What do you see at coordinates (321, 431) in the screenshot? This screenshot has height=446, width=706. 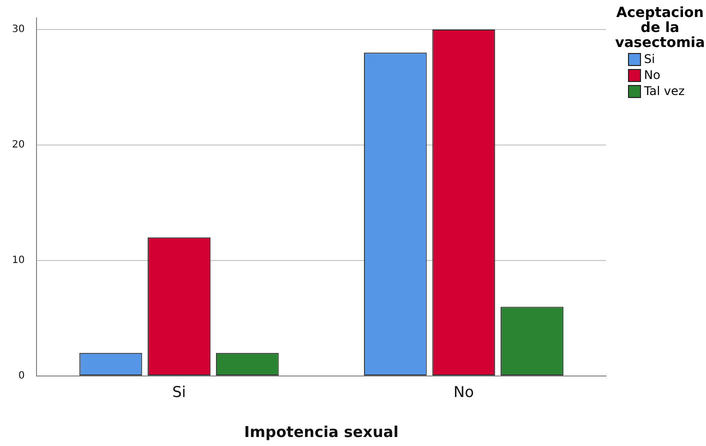 I see `x-axis-title: Impotencia sexual` at bounding box center [321, 431].